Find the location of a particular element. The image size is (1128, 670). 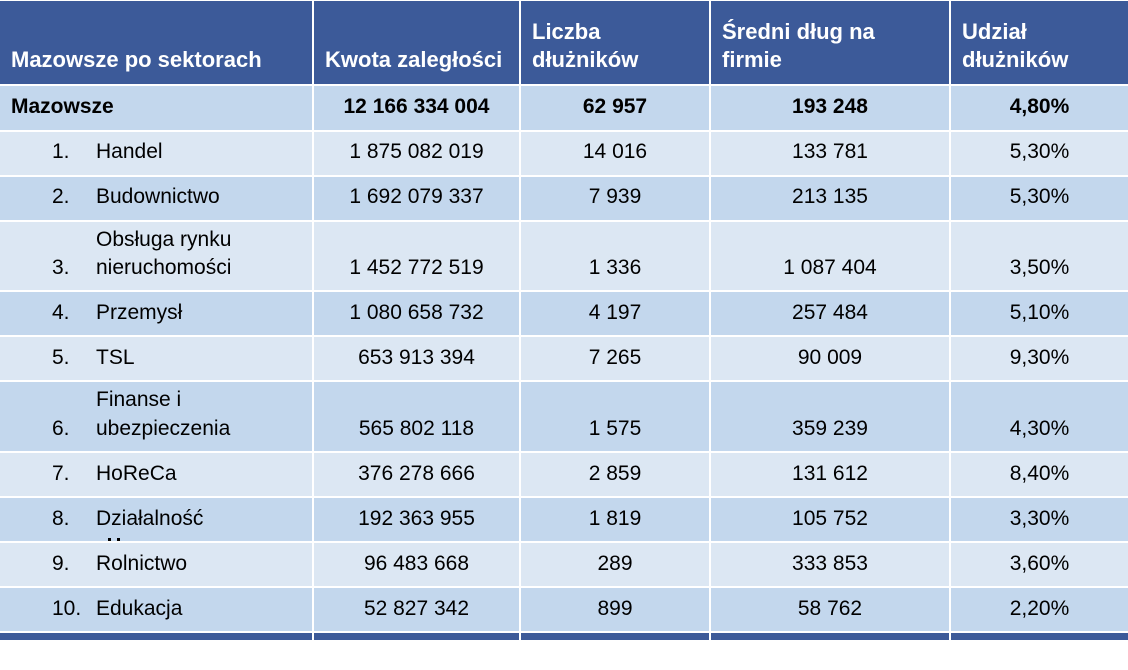

row-number: 5. is located at coordinates (61, 357).